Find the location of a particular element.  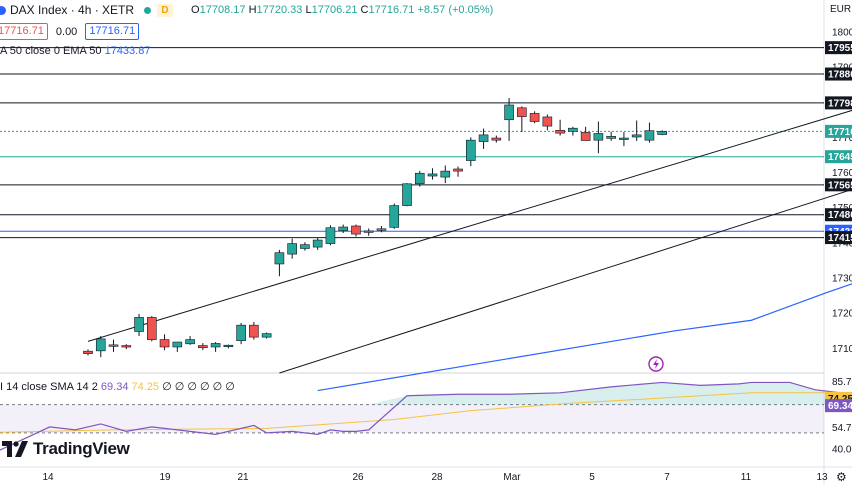

symbol-icon is located at coordinates (3, 10).